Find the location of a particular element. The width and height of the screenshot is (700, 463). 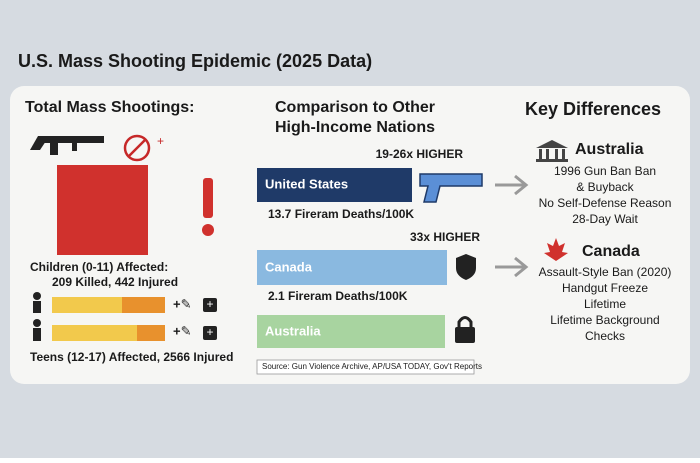

exclamation-icon is located at coordinates (208, 207).